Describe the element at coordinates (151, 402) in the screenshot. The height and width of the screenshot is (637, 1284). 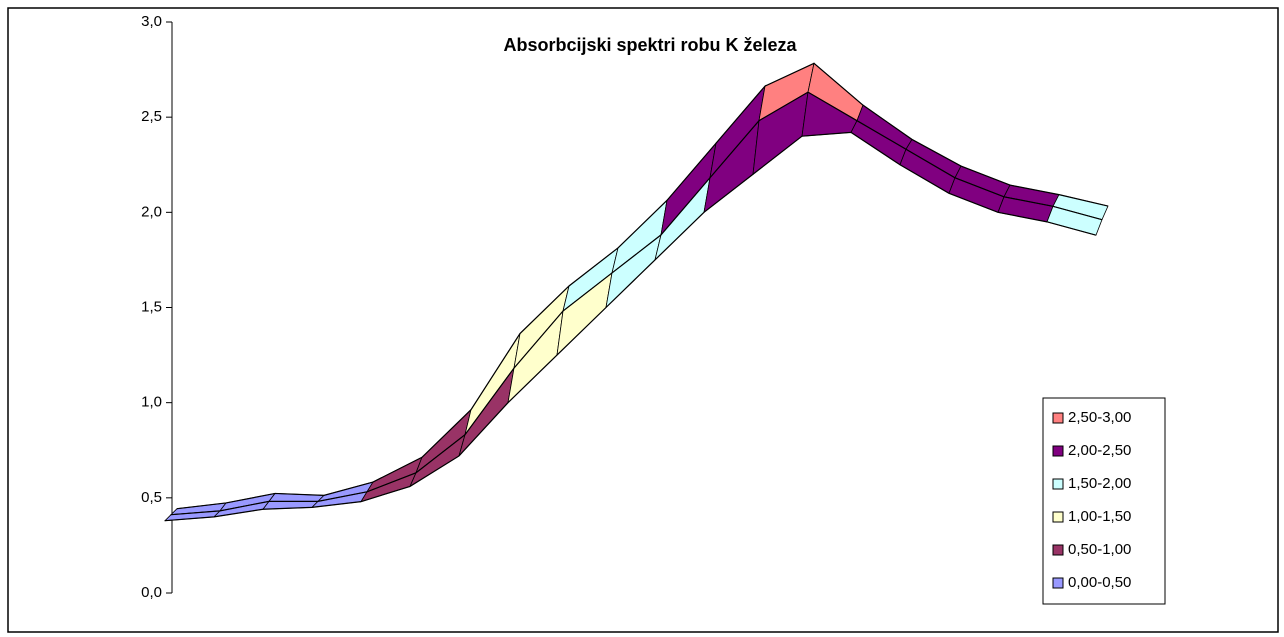
I see `y-tick-label: 1,0` at that location.